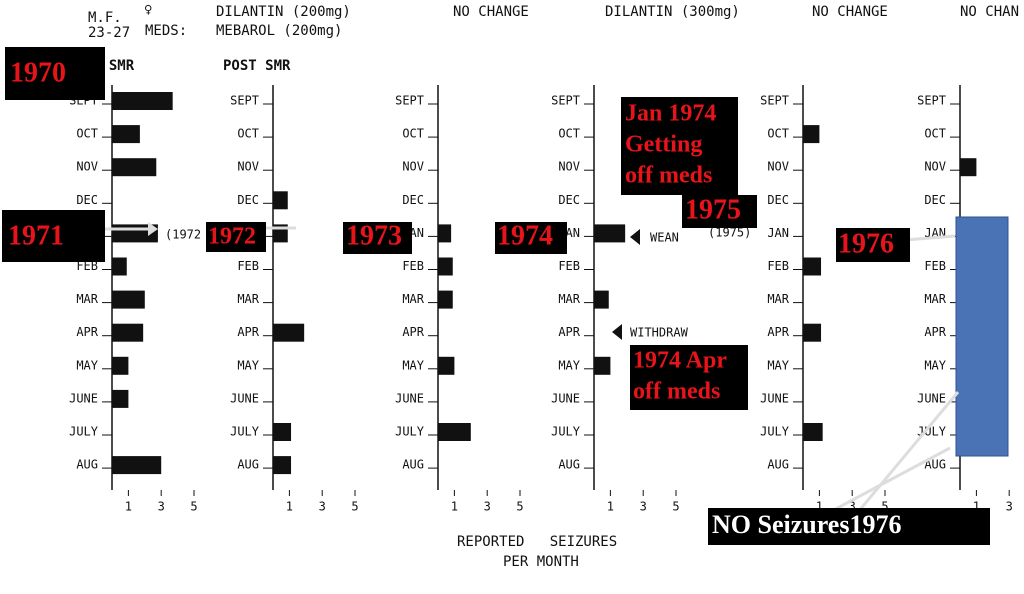  I want to click on red-label: 1976, so click(866, 243).